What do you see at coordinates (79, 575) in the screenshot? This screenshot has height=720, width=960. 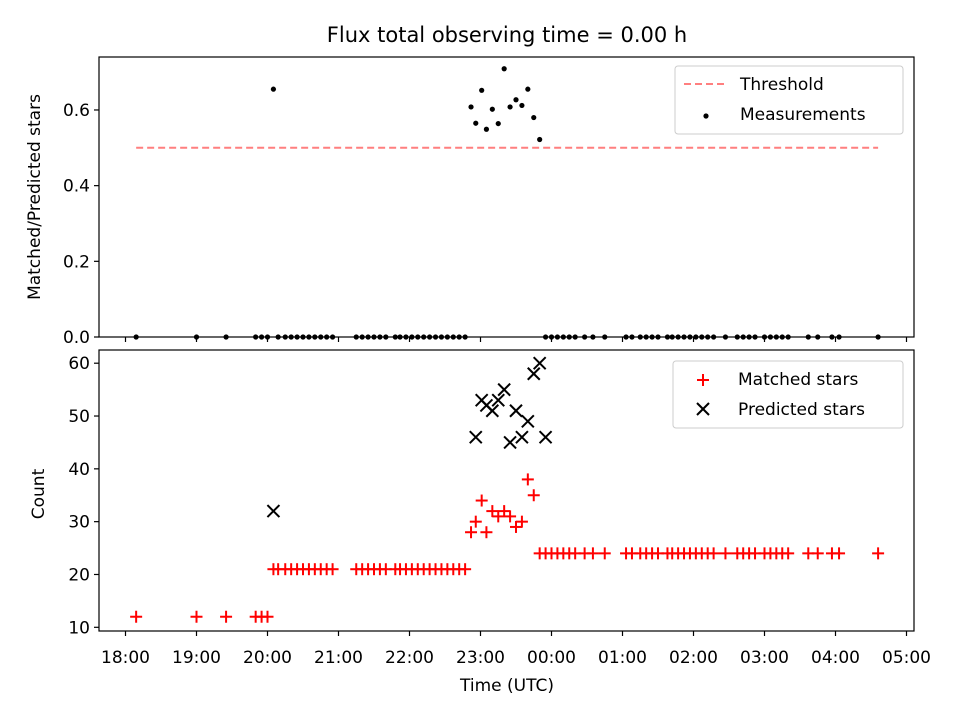 I see `bottom-y-tick-label: 20` at bounding box center [79, 575].